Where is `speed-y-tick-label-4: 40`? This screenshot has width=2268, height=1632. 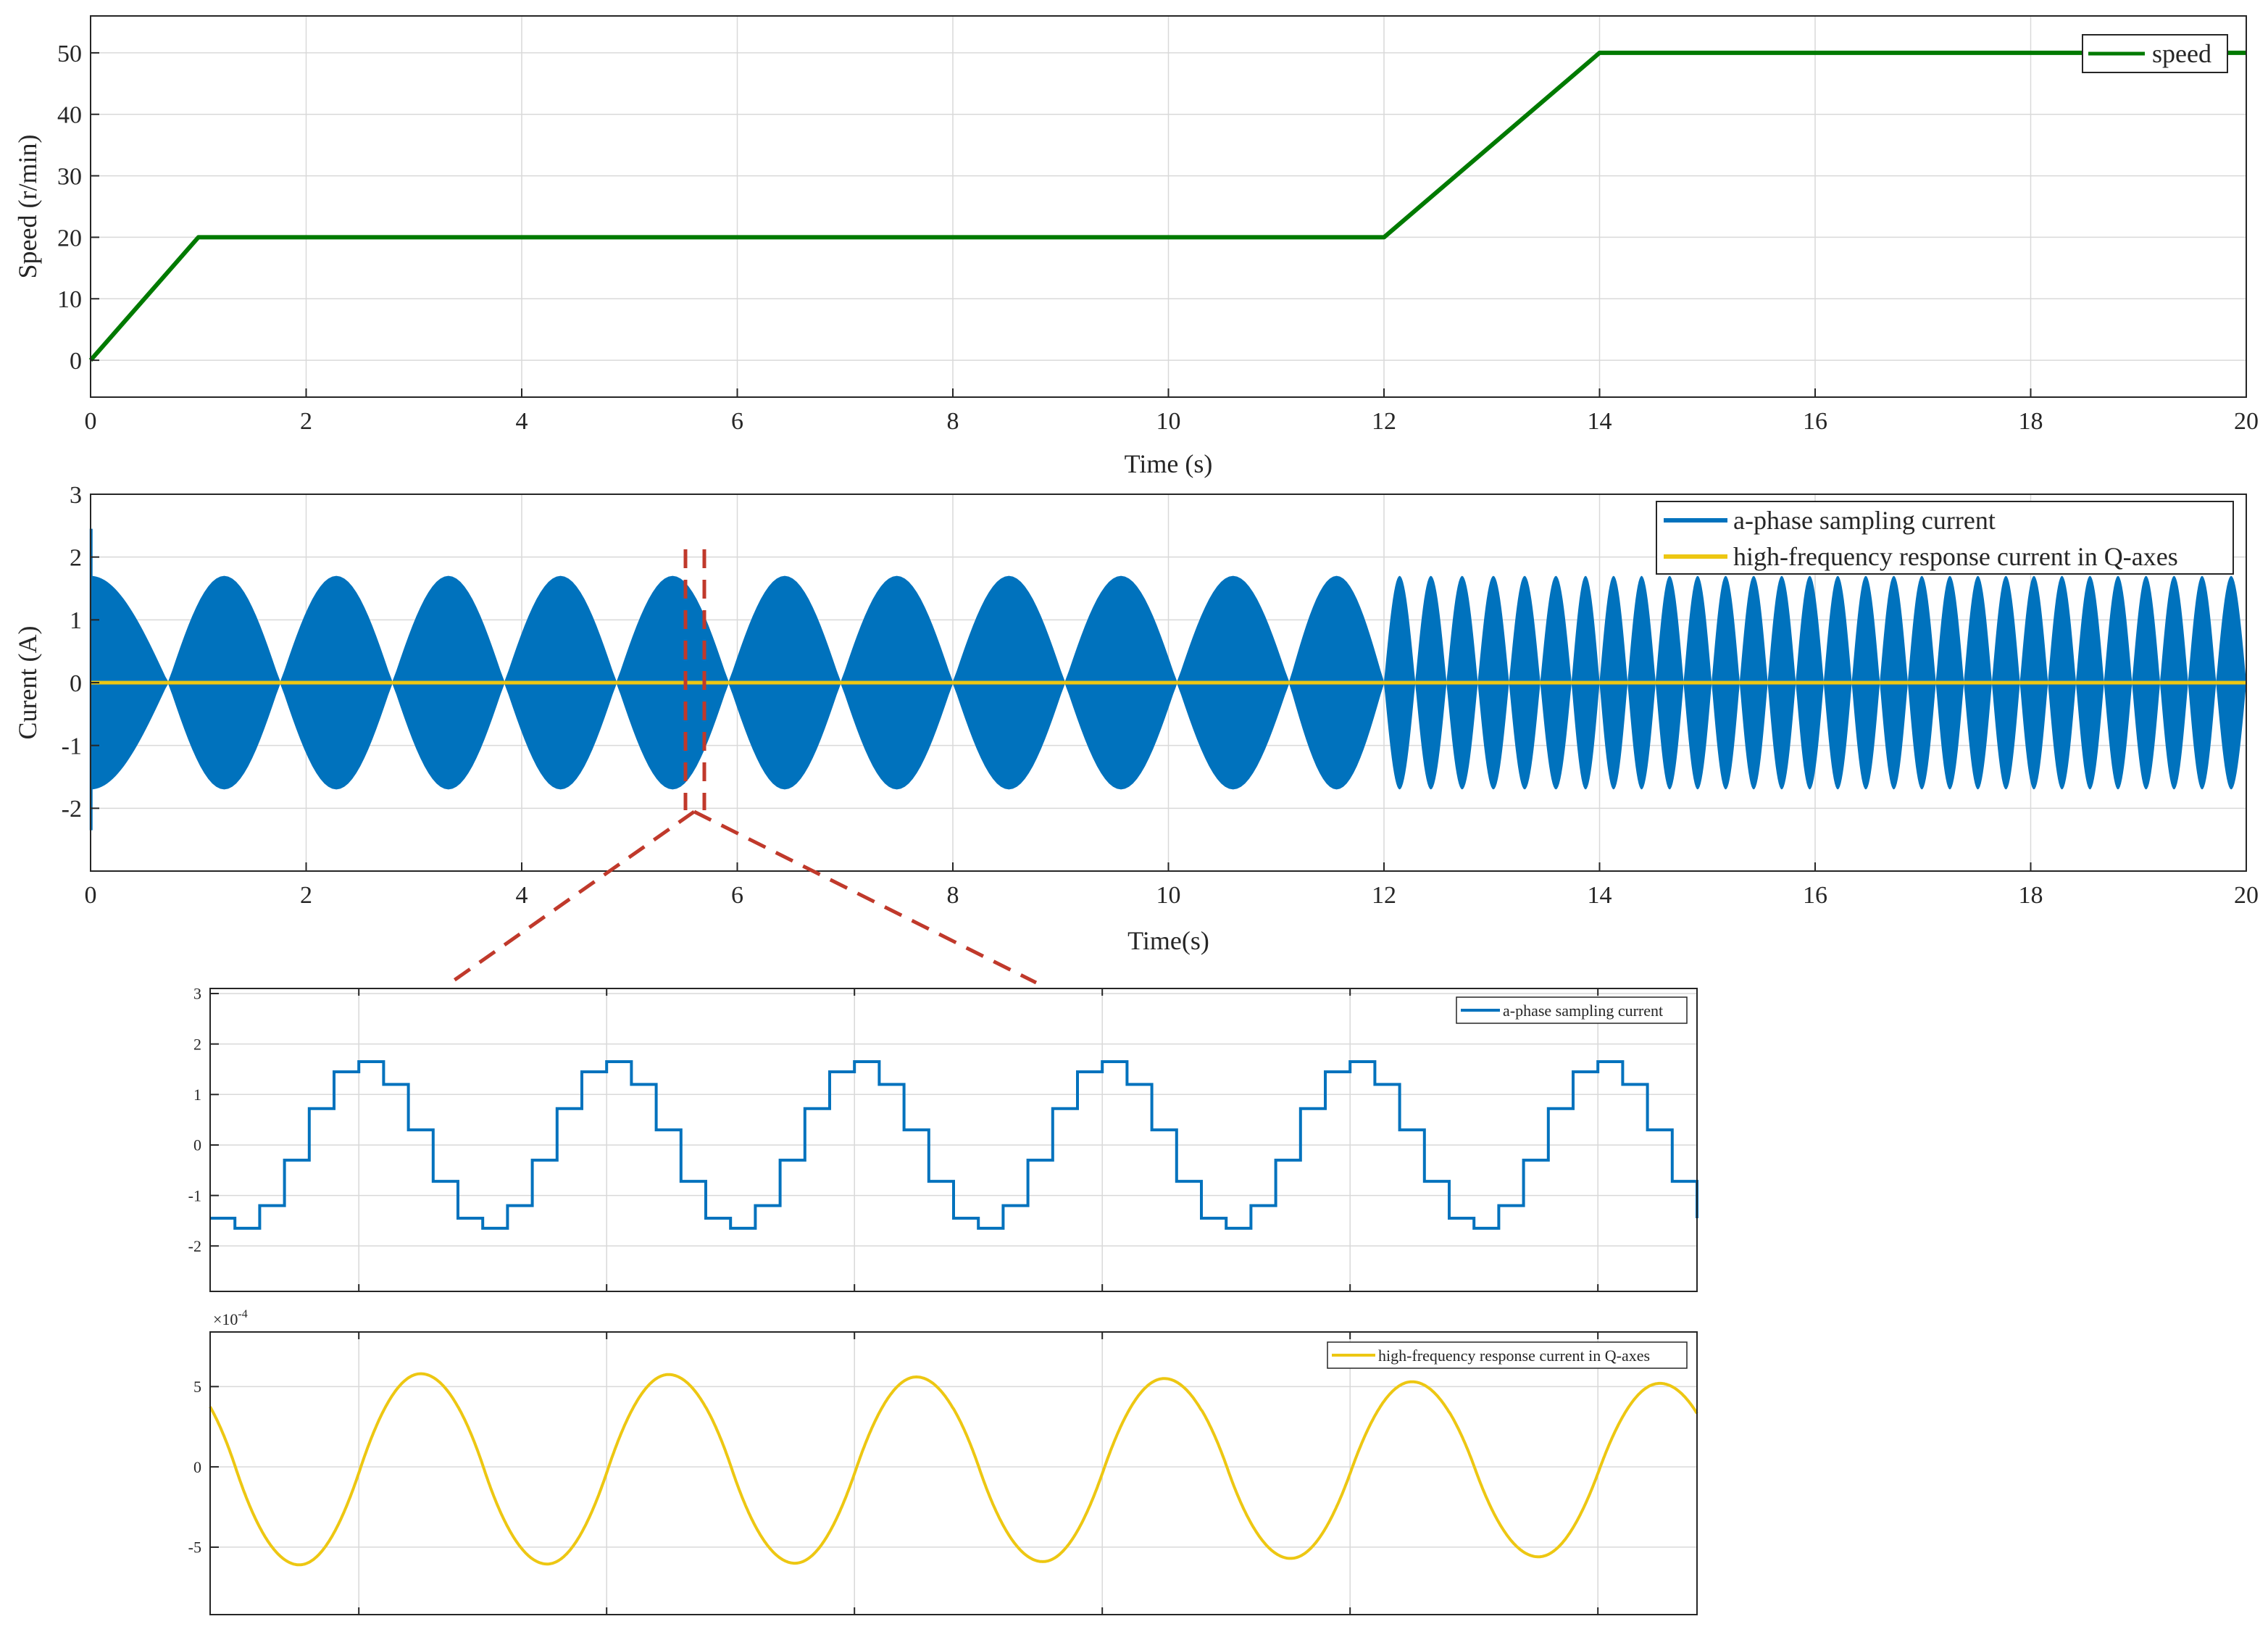
speed-y-tick-label-4: 40 is located at coordinates (69, 115).